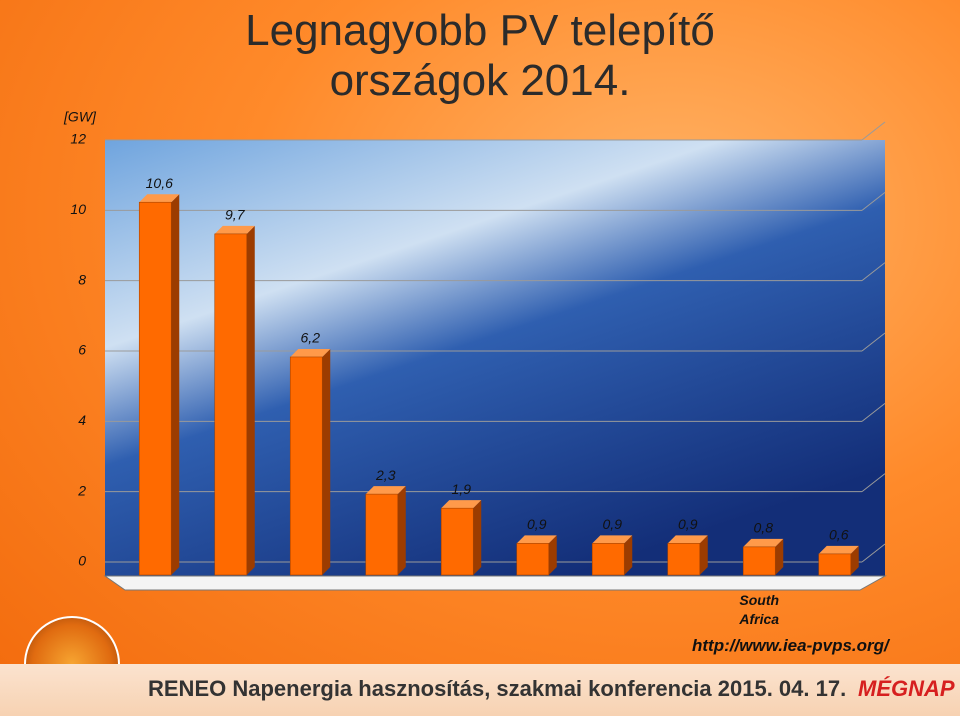 This screenshot has height=716, width=960. I want to click on value-label: 9,7, so click(235, 215).